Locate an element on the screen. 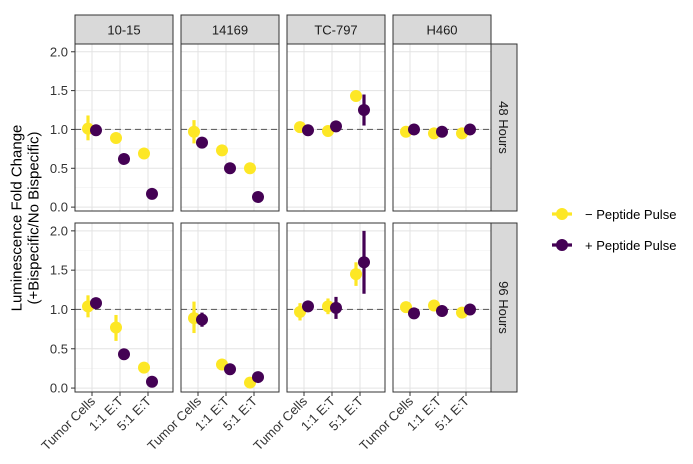 The width and height of the screenshot is (693, 464). legend-item: − Peptide Pulse is located at coordinates (614, 214).